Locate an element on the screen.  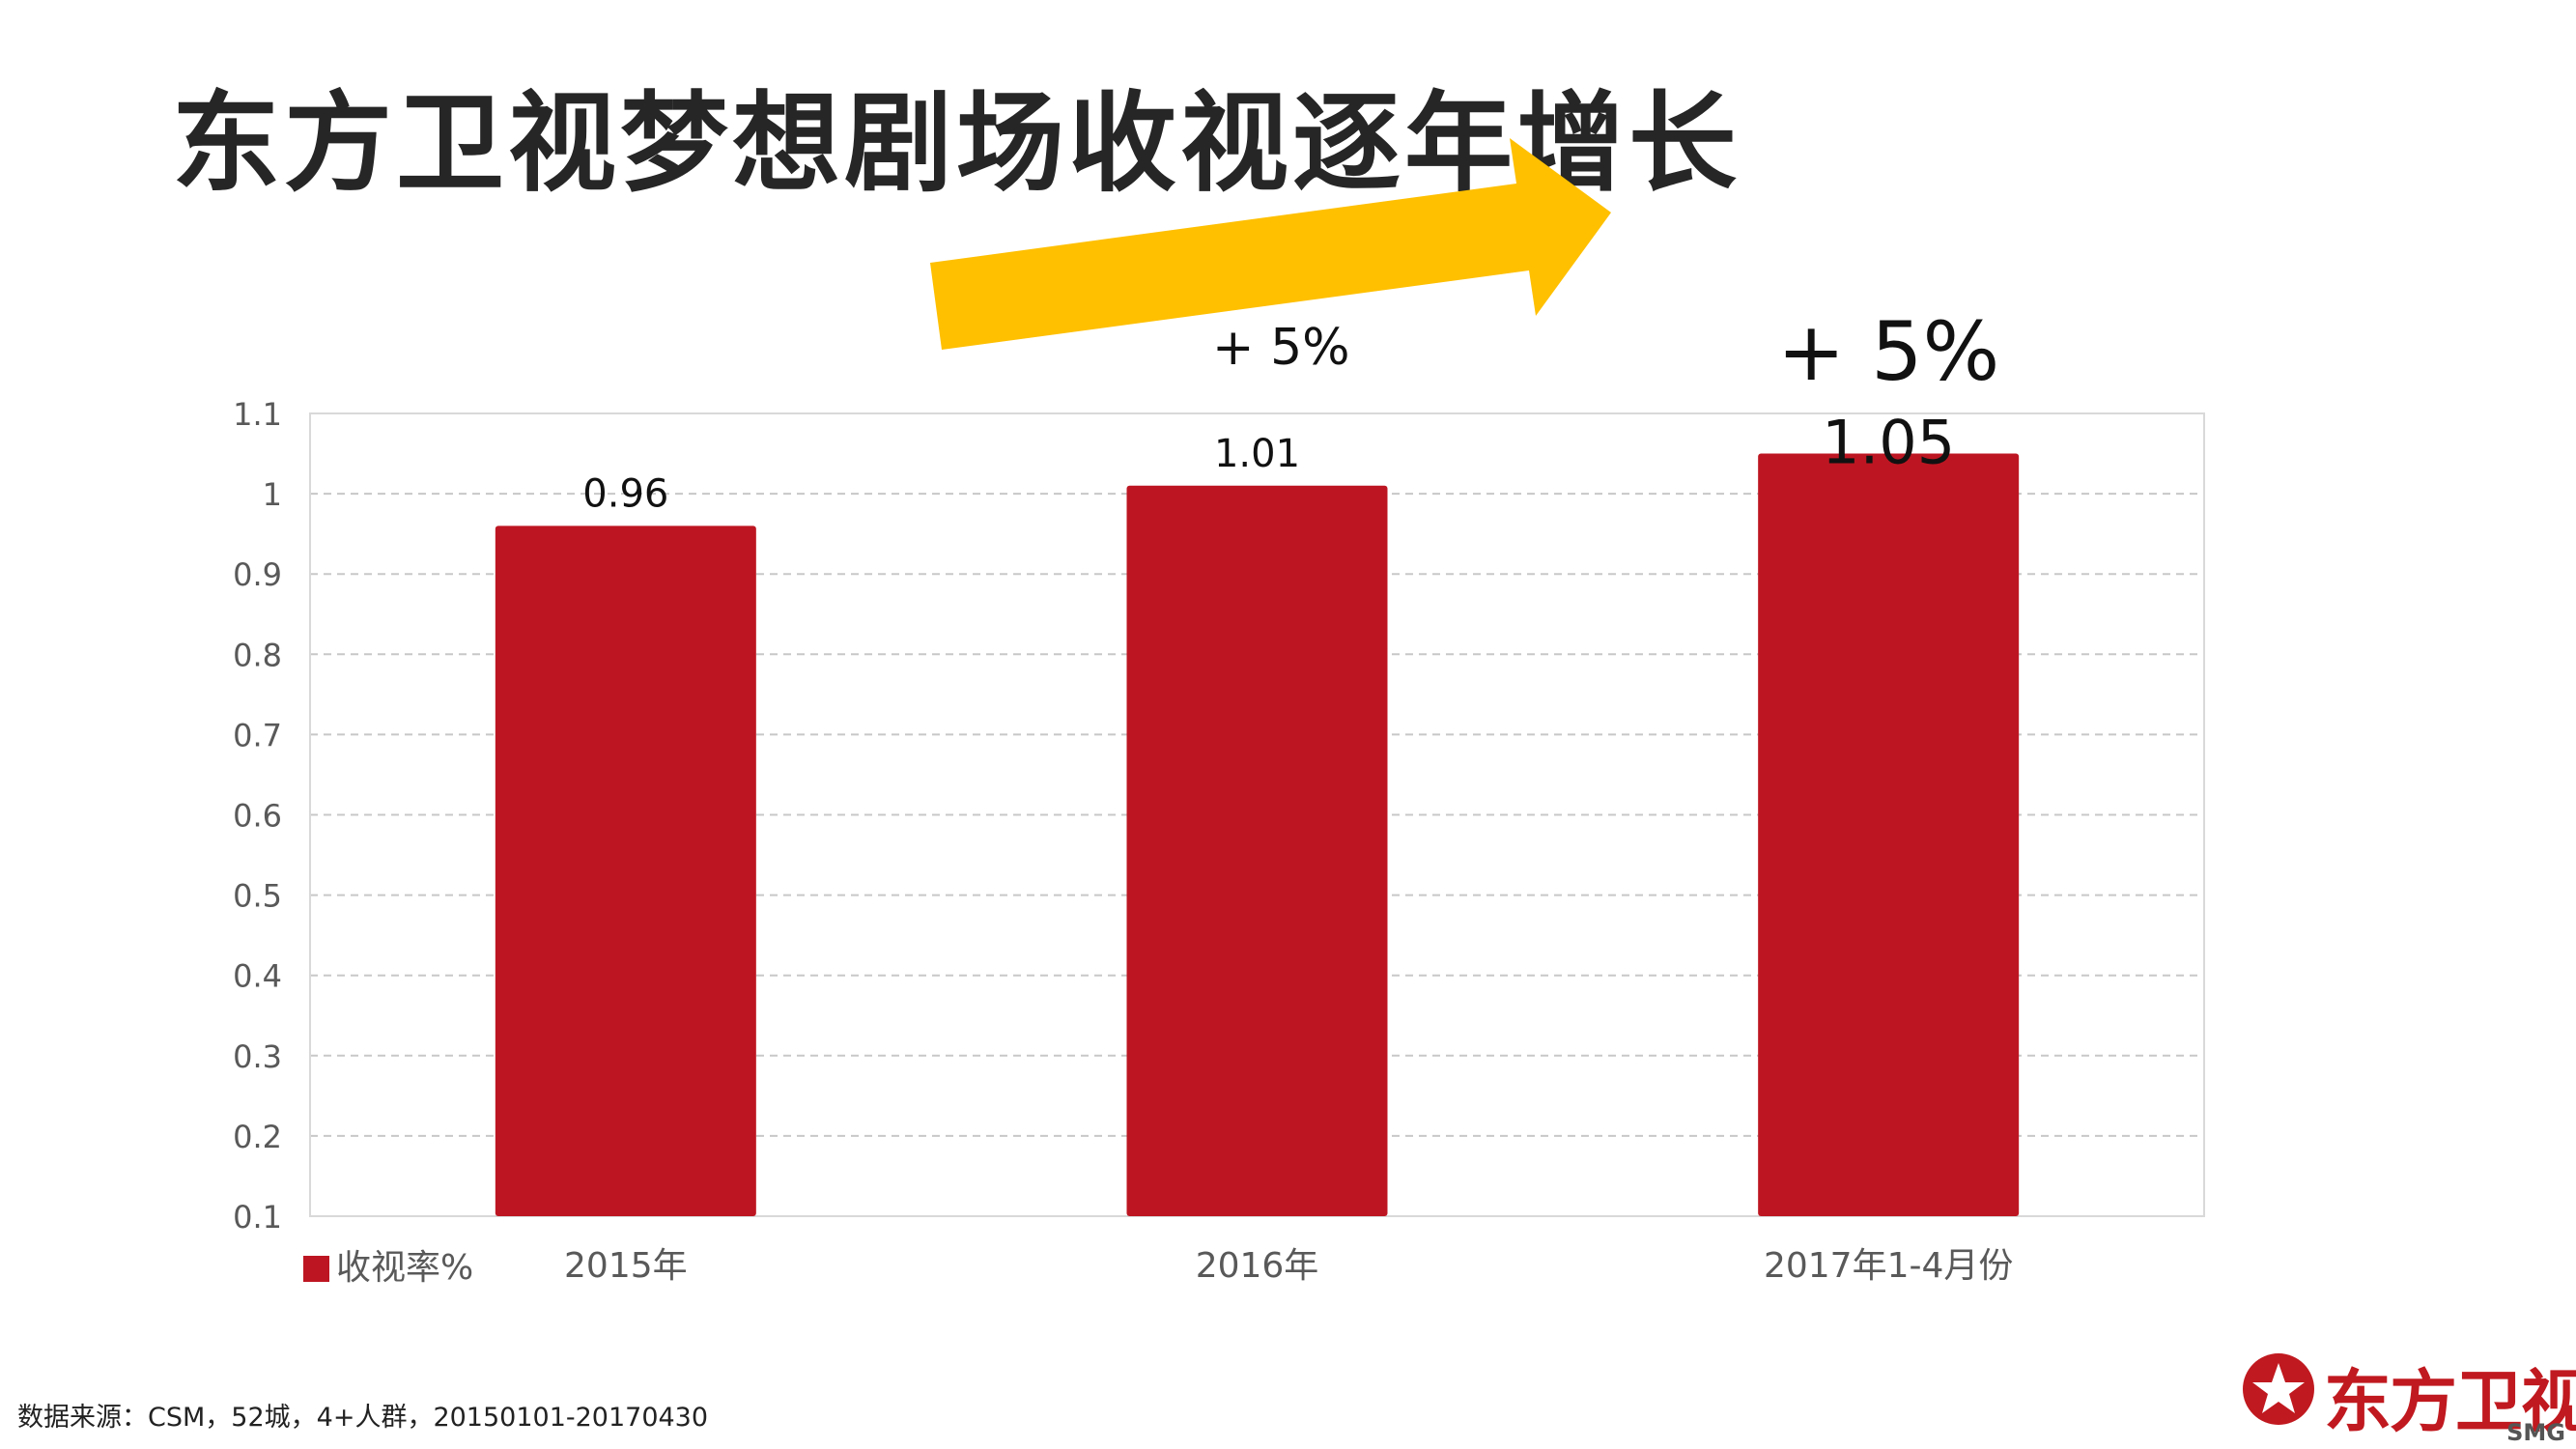
y-tick-label: 1.1 is located at coordinates (257, 414).